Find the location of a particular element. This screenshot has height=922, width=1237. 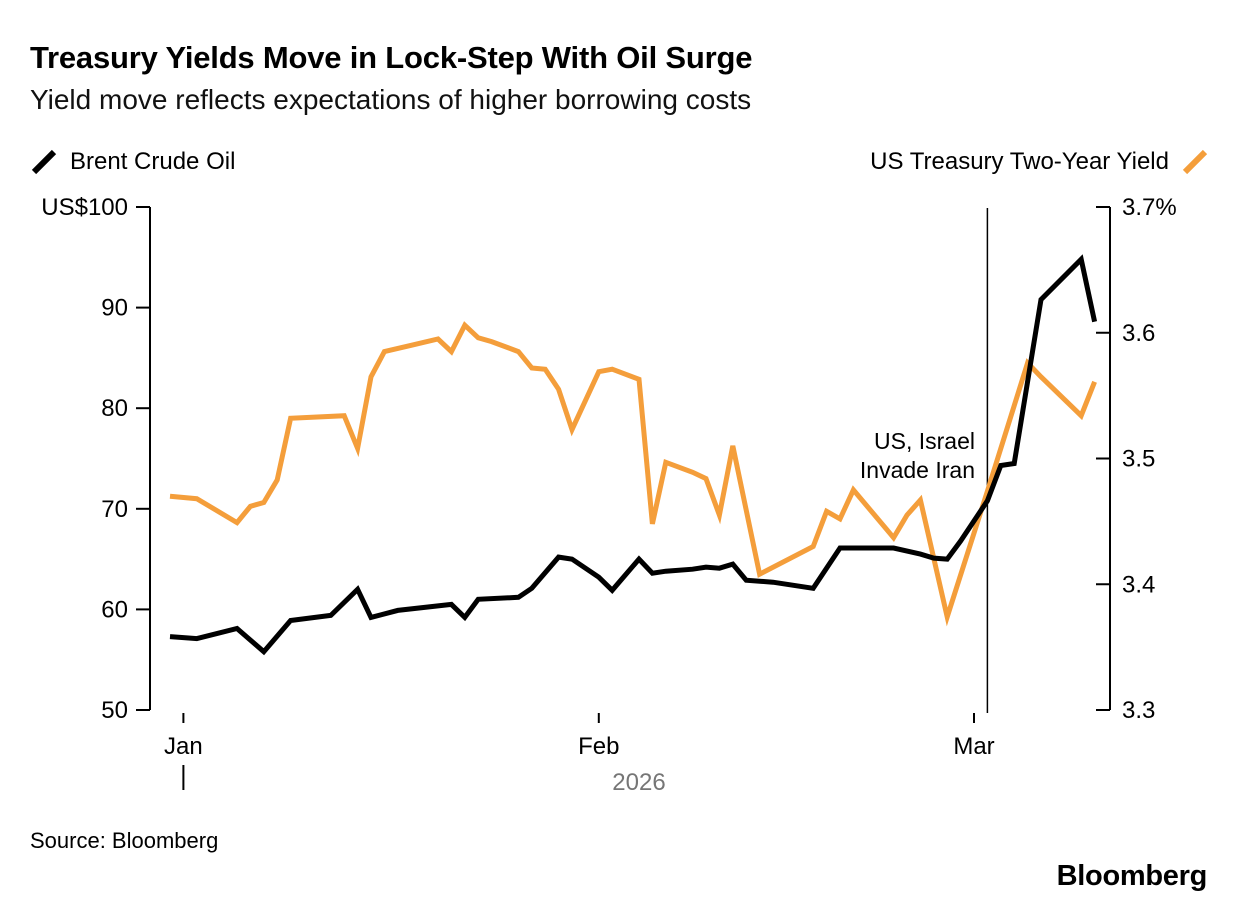

right-axis-tick-label: 3.5 is located at coordinates (1138, 459).